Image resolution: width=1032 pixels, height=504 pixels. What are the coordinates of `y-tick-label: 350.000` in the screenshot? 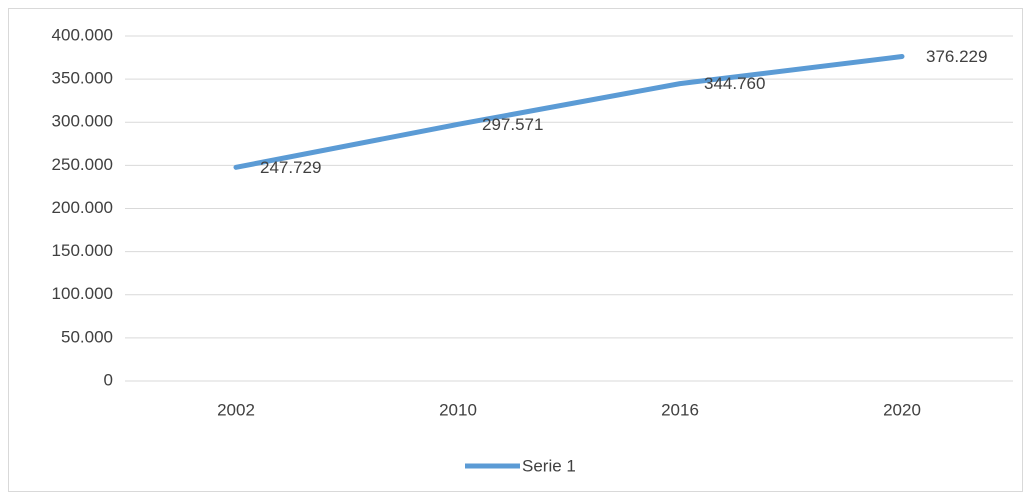 It's located at (82, 78).